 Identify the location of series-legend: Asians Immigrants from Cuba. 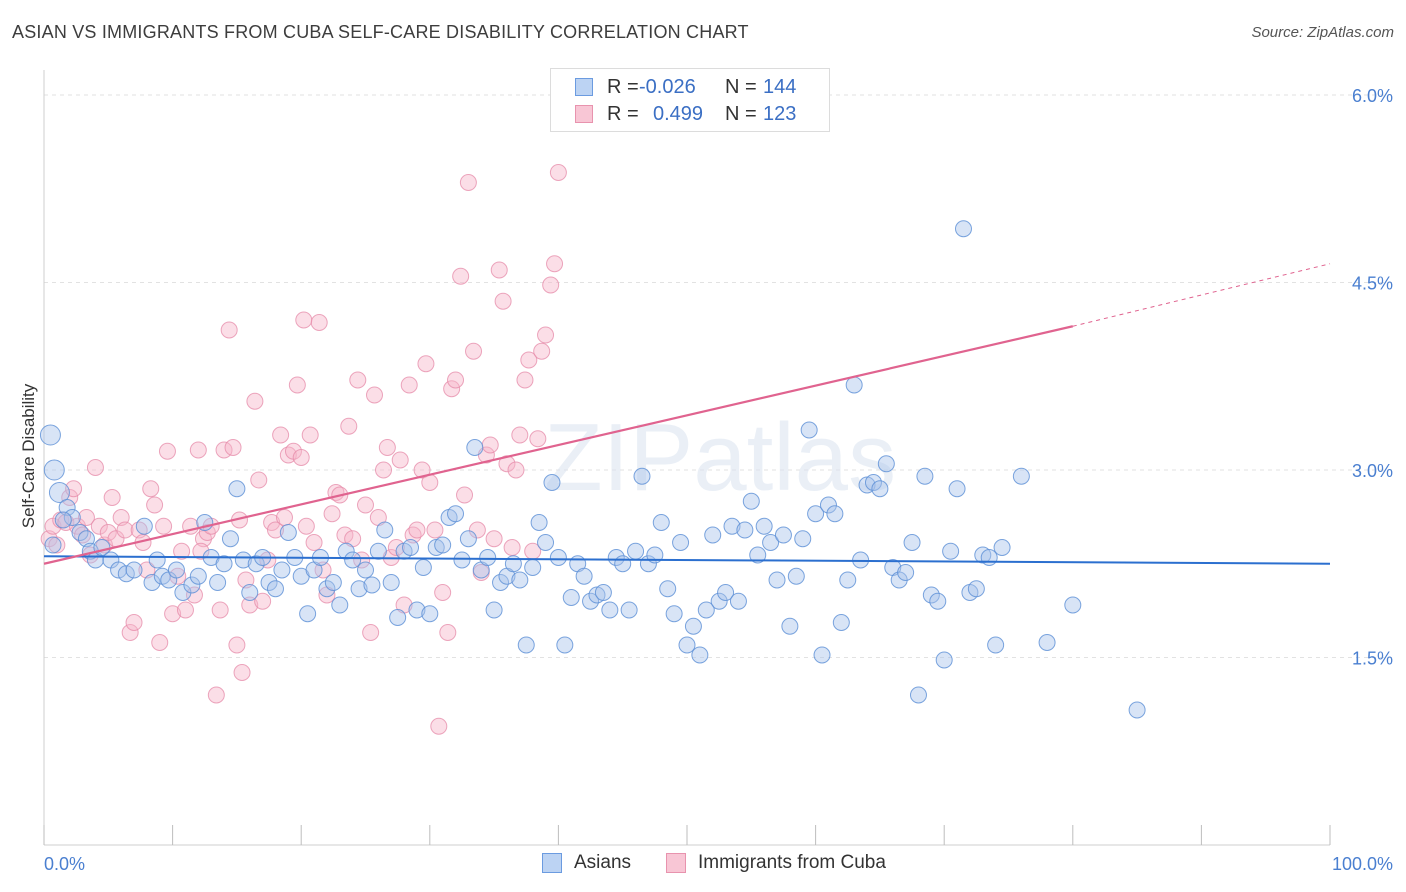
(703, 865).